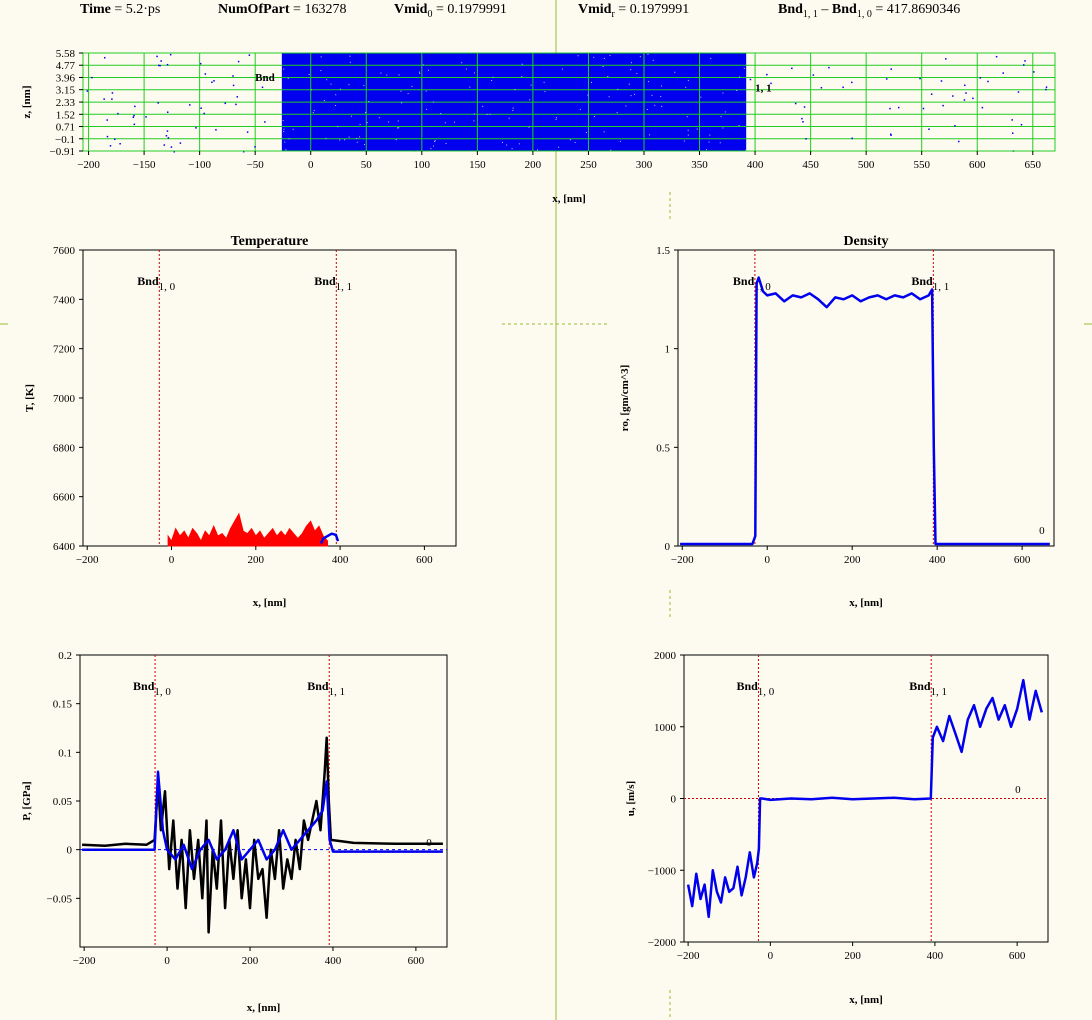  I want to click on y-tick-label: 0.2, so click(65, 656).